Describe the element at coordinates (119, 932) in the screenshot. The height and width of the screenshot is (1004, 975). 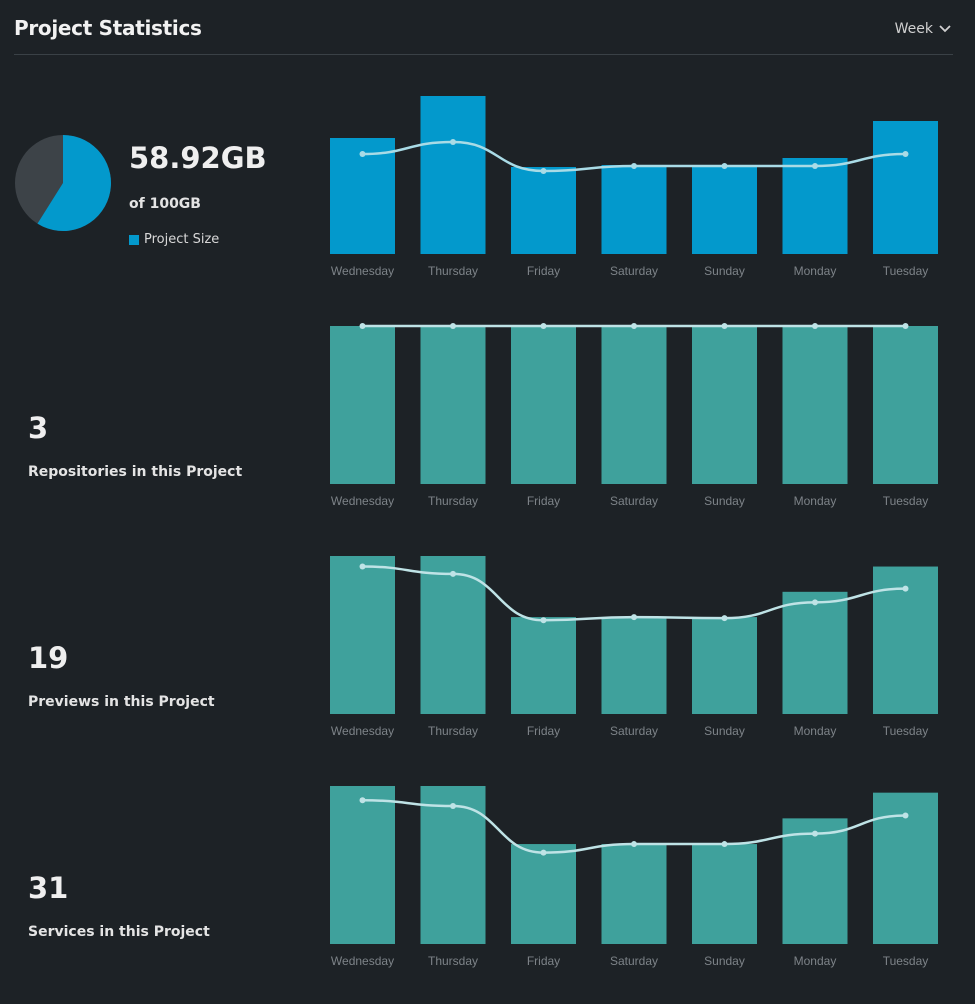
I see `services-label: Services in this Project` at that location.